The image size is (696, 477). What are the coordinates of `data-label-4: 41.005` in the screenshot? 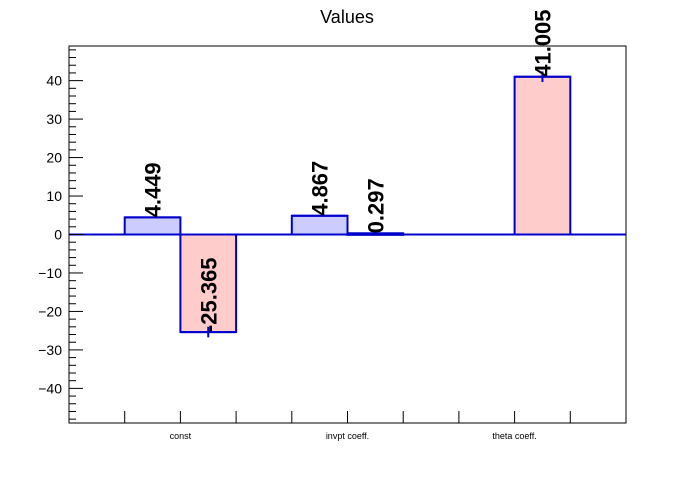 It's located at (542, 42).